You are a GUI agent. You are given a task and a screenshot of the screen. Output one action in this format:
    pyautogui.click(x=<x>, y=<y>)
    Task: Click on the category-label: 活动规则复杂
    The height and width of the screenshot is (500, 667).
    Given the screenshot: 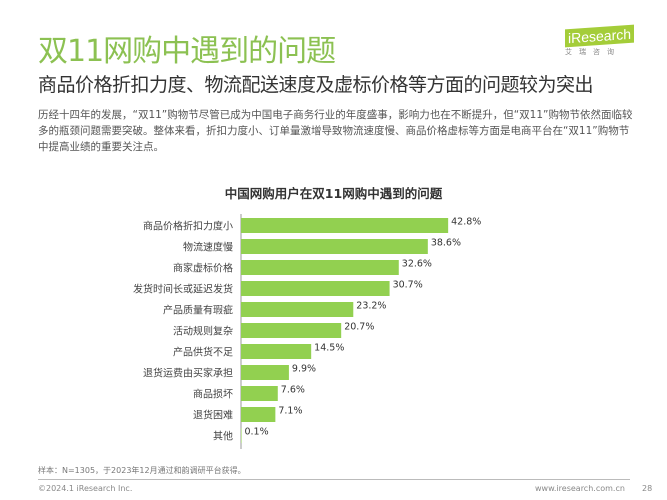 What is the action you would take?
    pyautogui.click(x=203, y=331)
    